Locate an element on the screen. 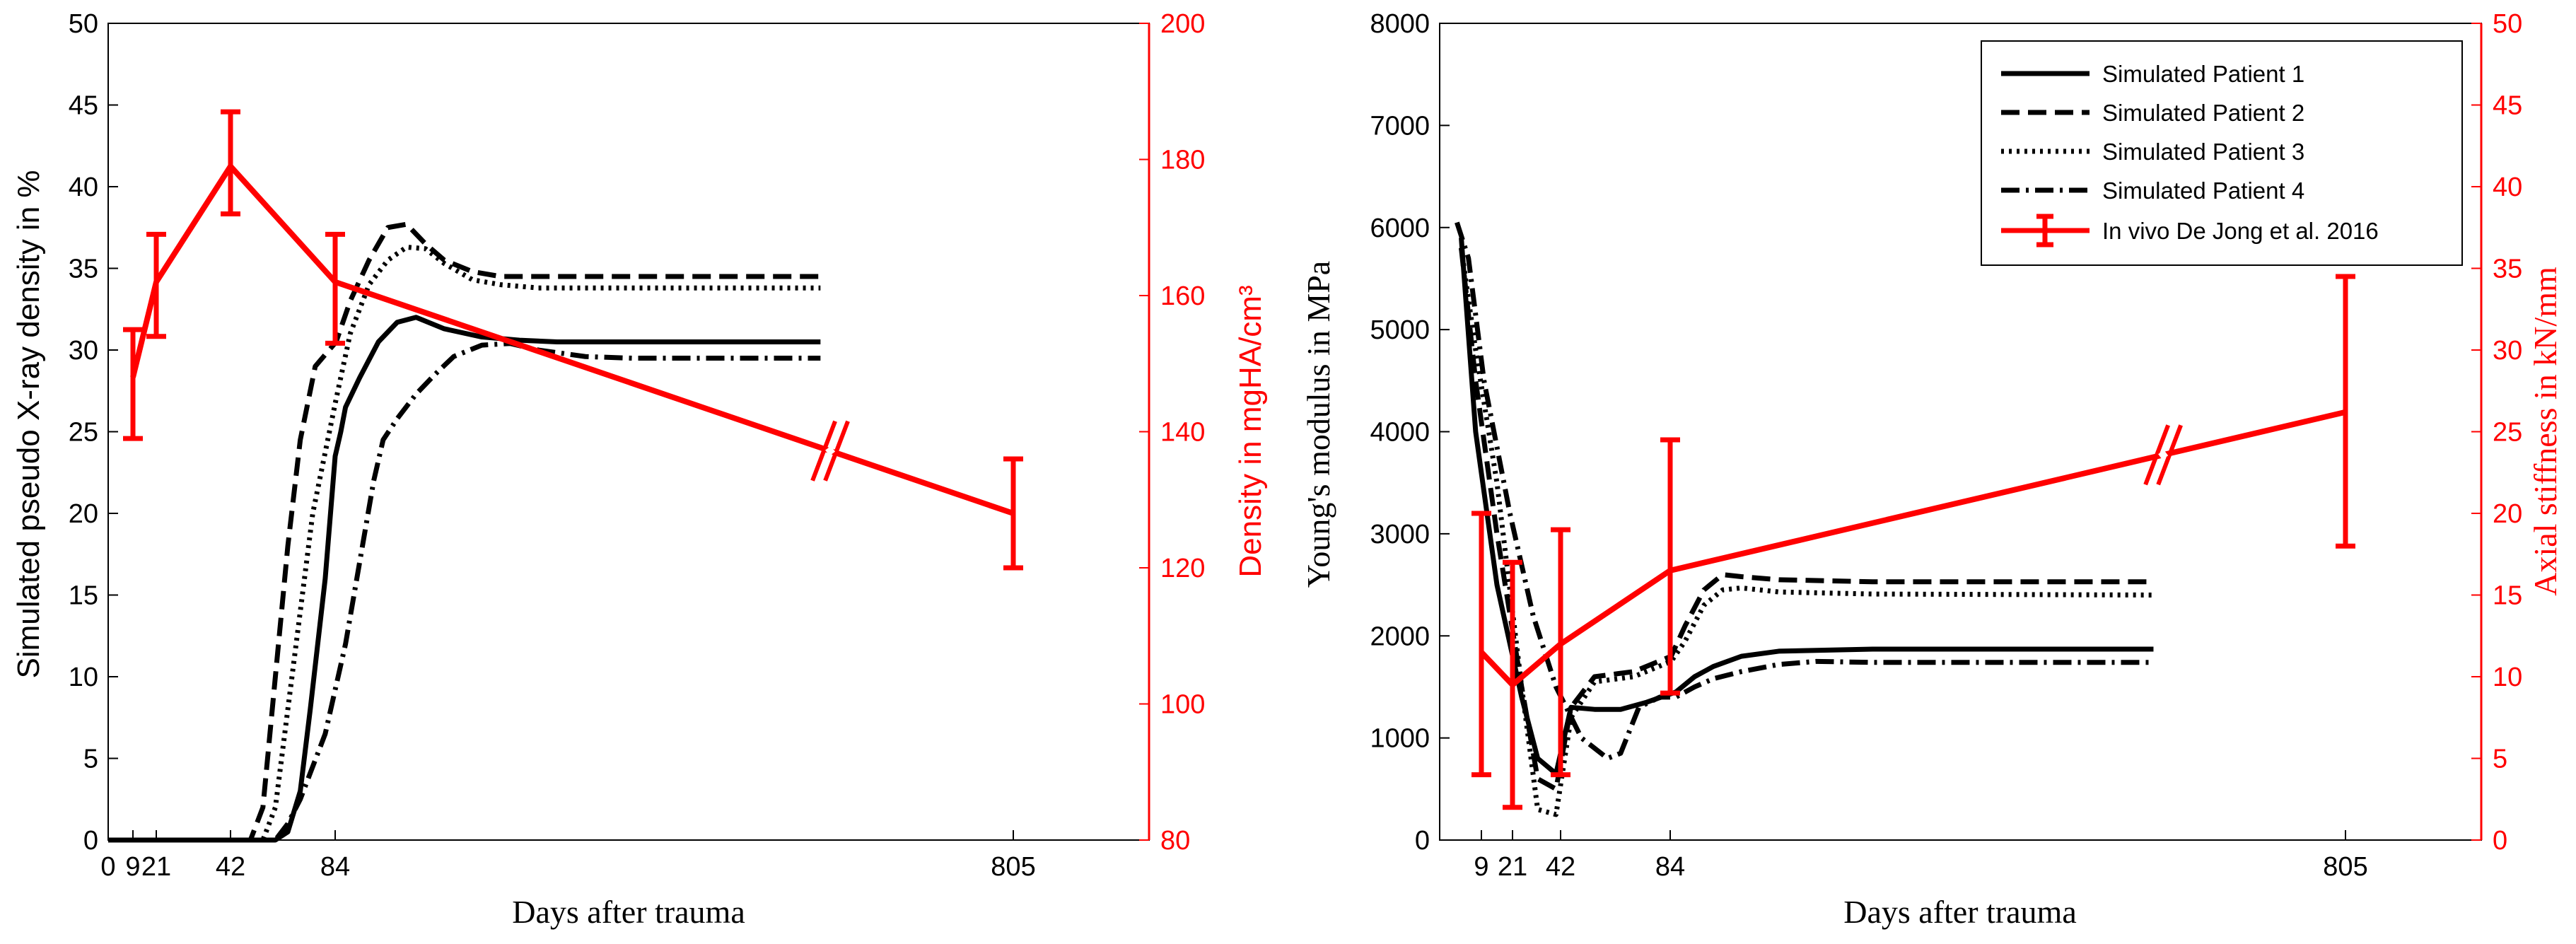  right-ytick-right-label: 35 is located at coordinates (2507, 269).